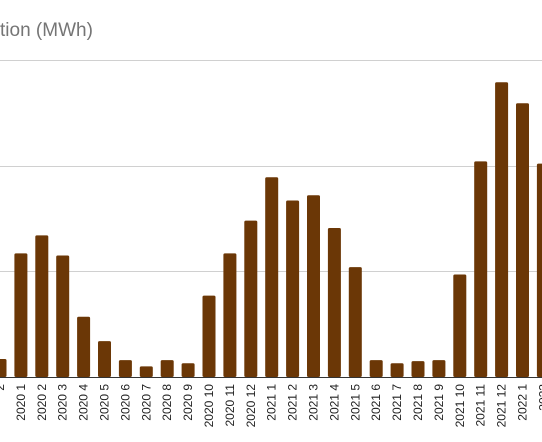  Describe the element at coordinates (460, 406) in the screenshot. I see `x-tick-label: 2021 10` at that location.